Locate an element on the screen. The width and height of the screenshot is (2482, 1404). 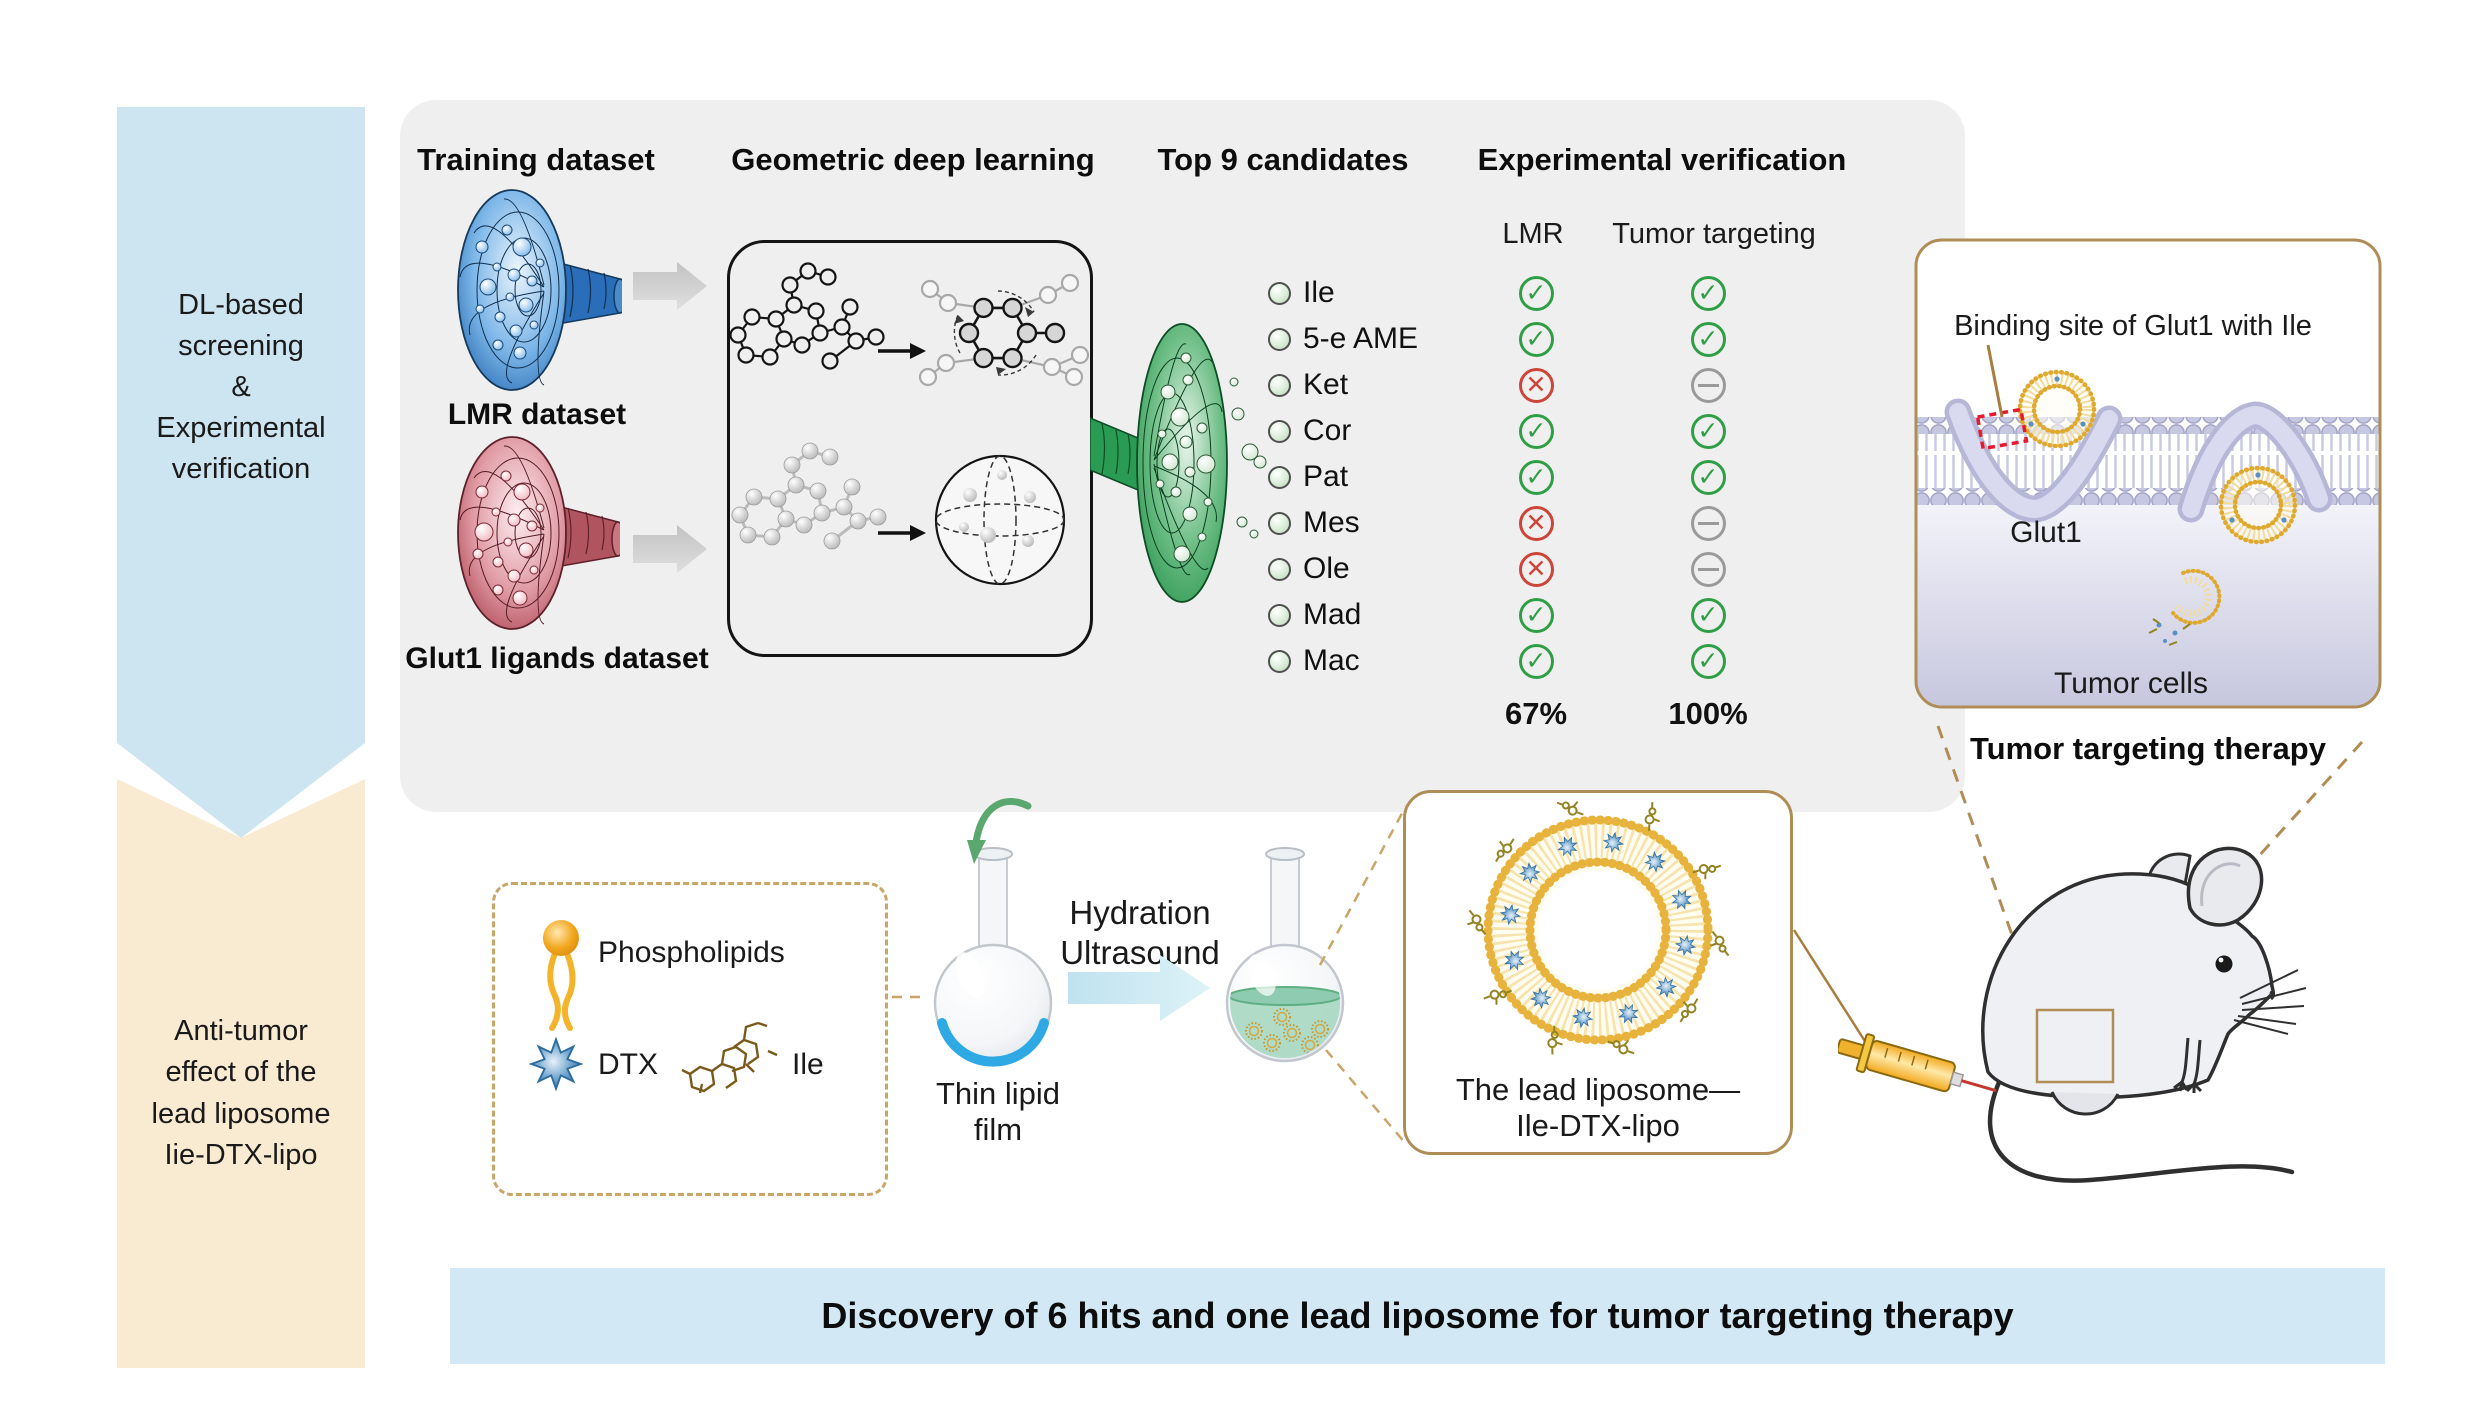
header-geometric-deep-learning: Geometric deep learning is located at coordinates (913, 159).